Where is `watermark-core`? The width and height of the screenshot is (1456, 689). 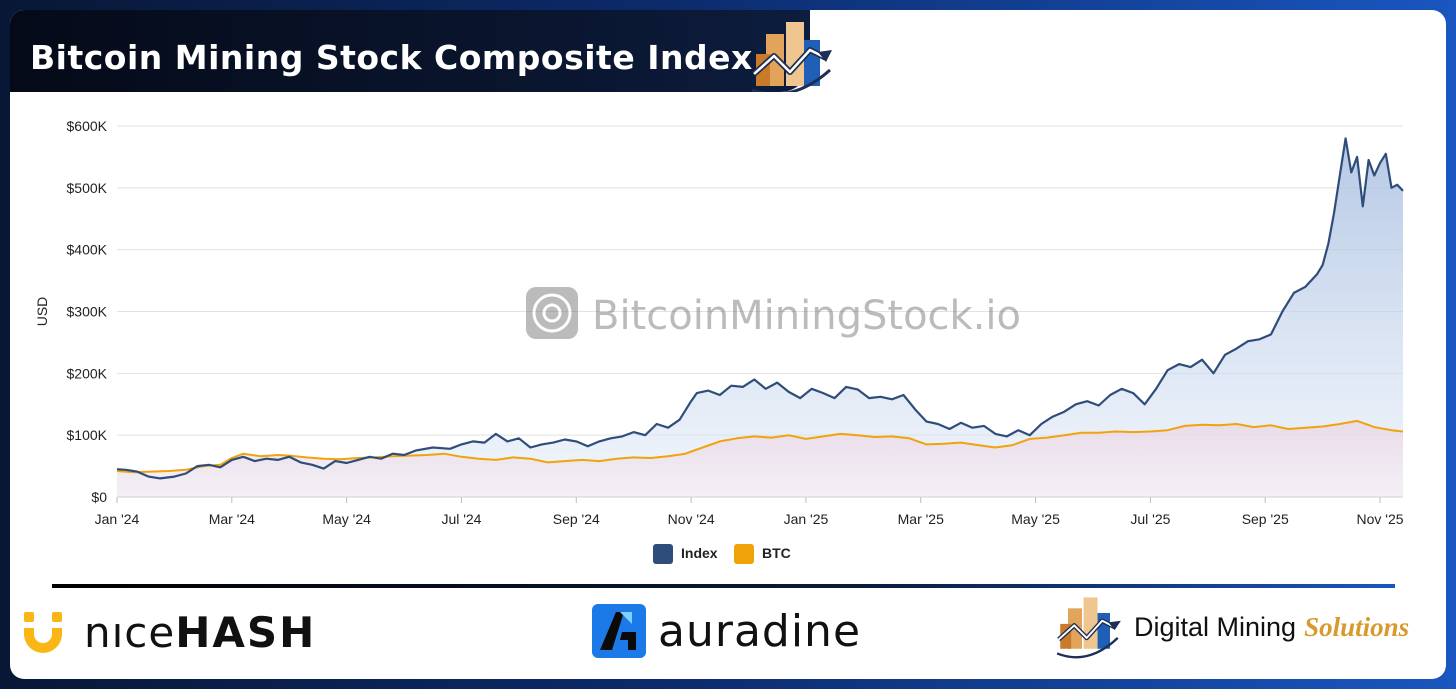
watermark-core is located at coordinates (552, 313).